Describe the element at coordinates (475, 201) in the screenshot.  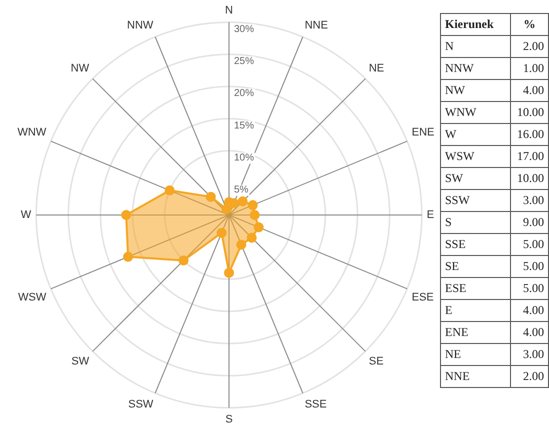
I see `category-label: SSW` at that location.